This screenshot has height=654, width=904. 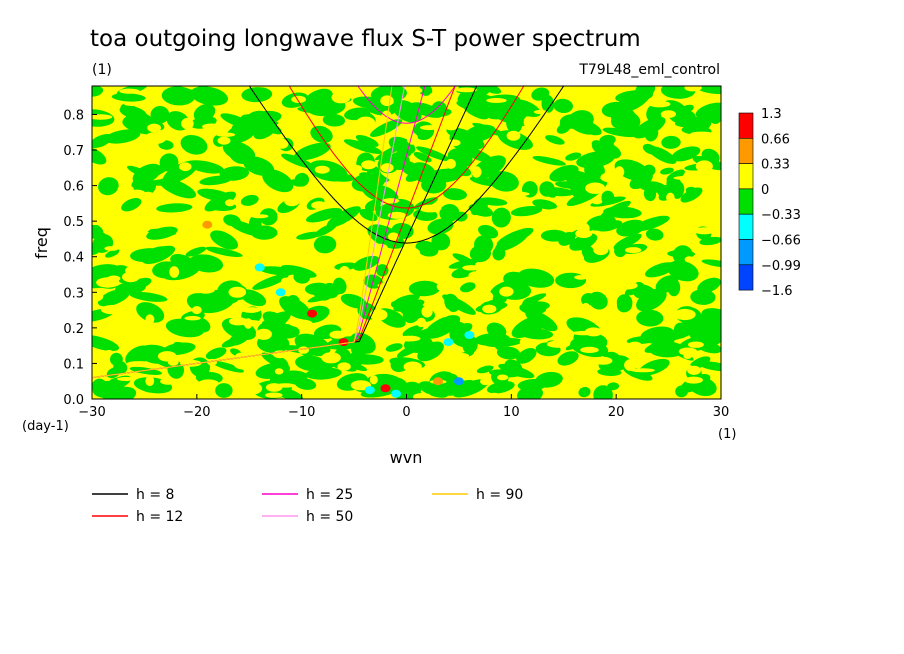 I want to click on y-tick-label: 0.4, so click(x=73, y=258).